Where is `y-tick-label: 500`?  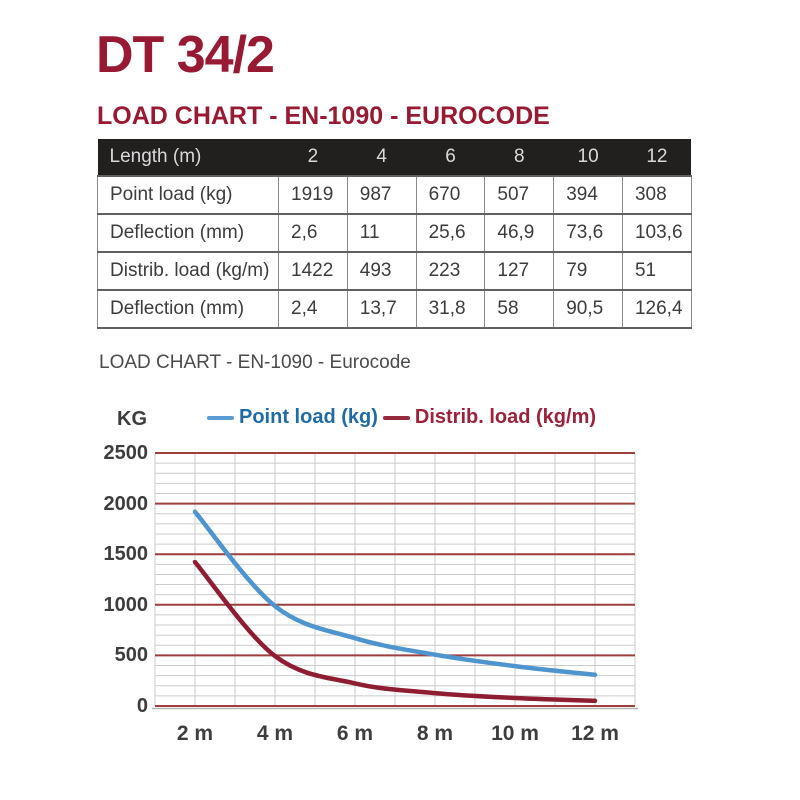
y-tick-label: 500 is located at coordinates (131, 655).